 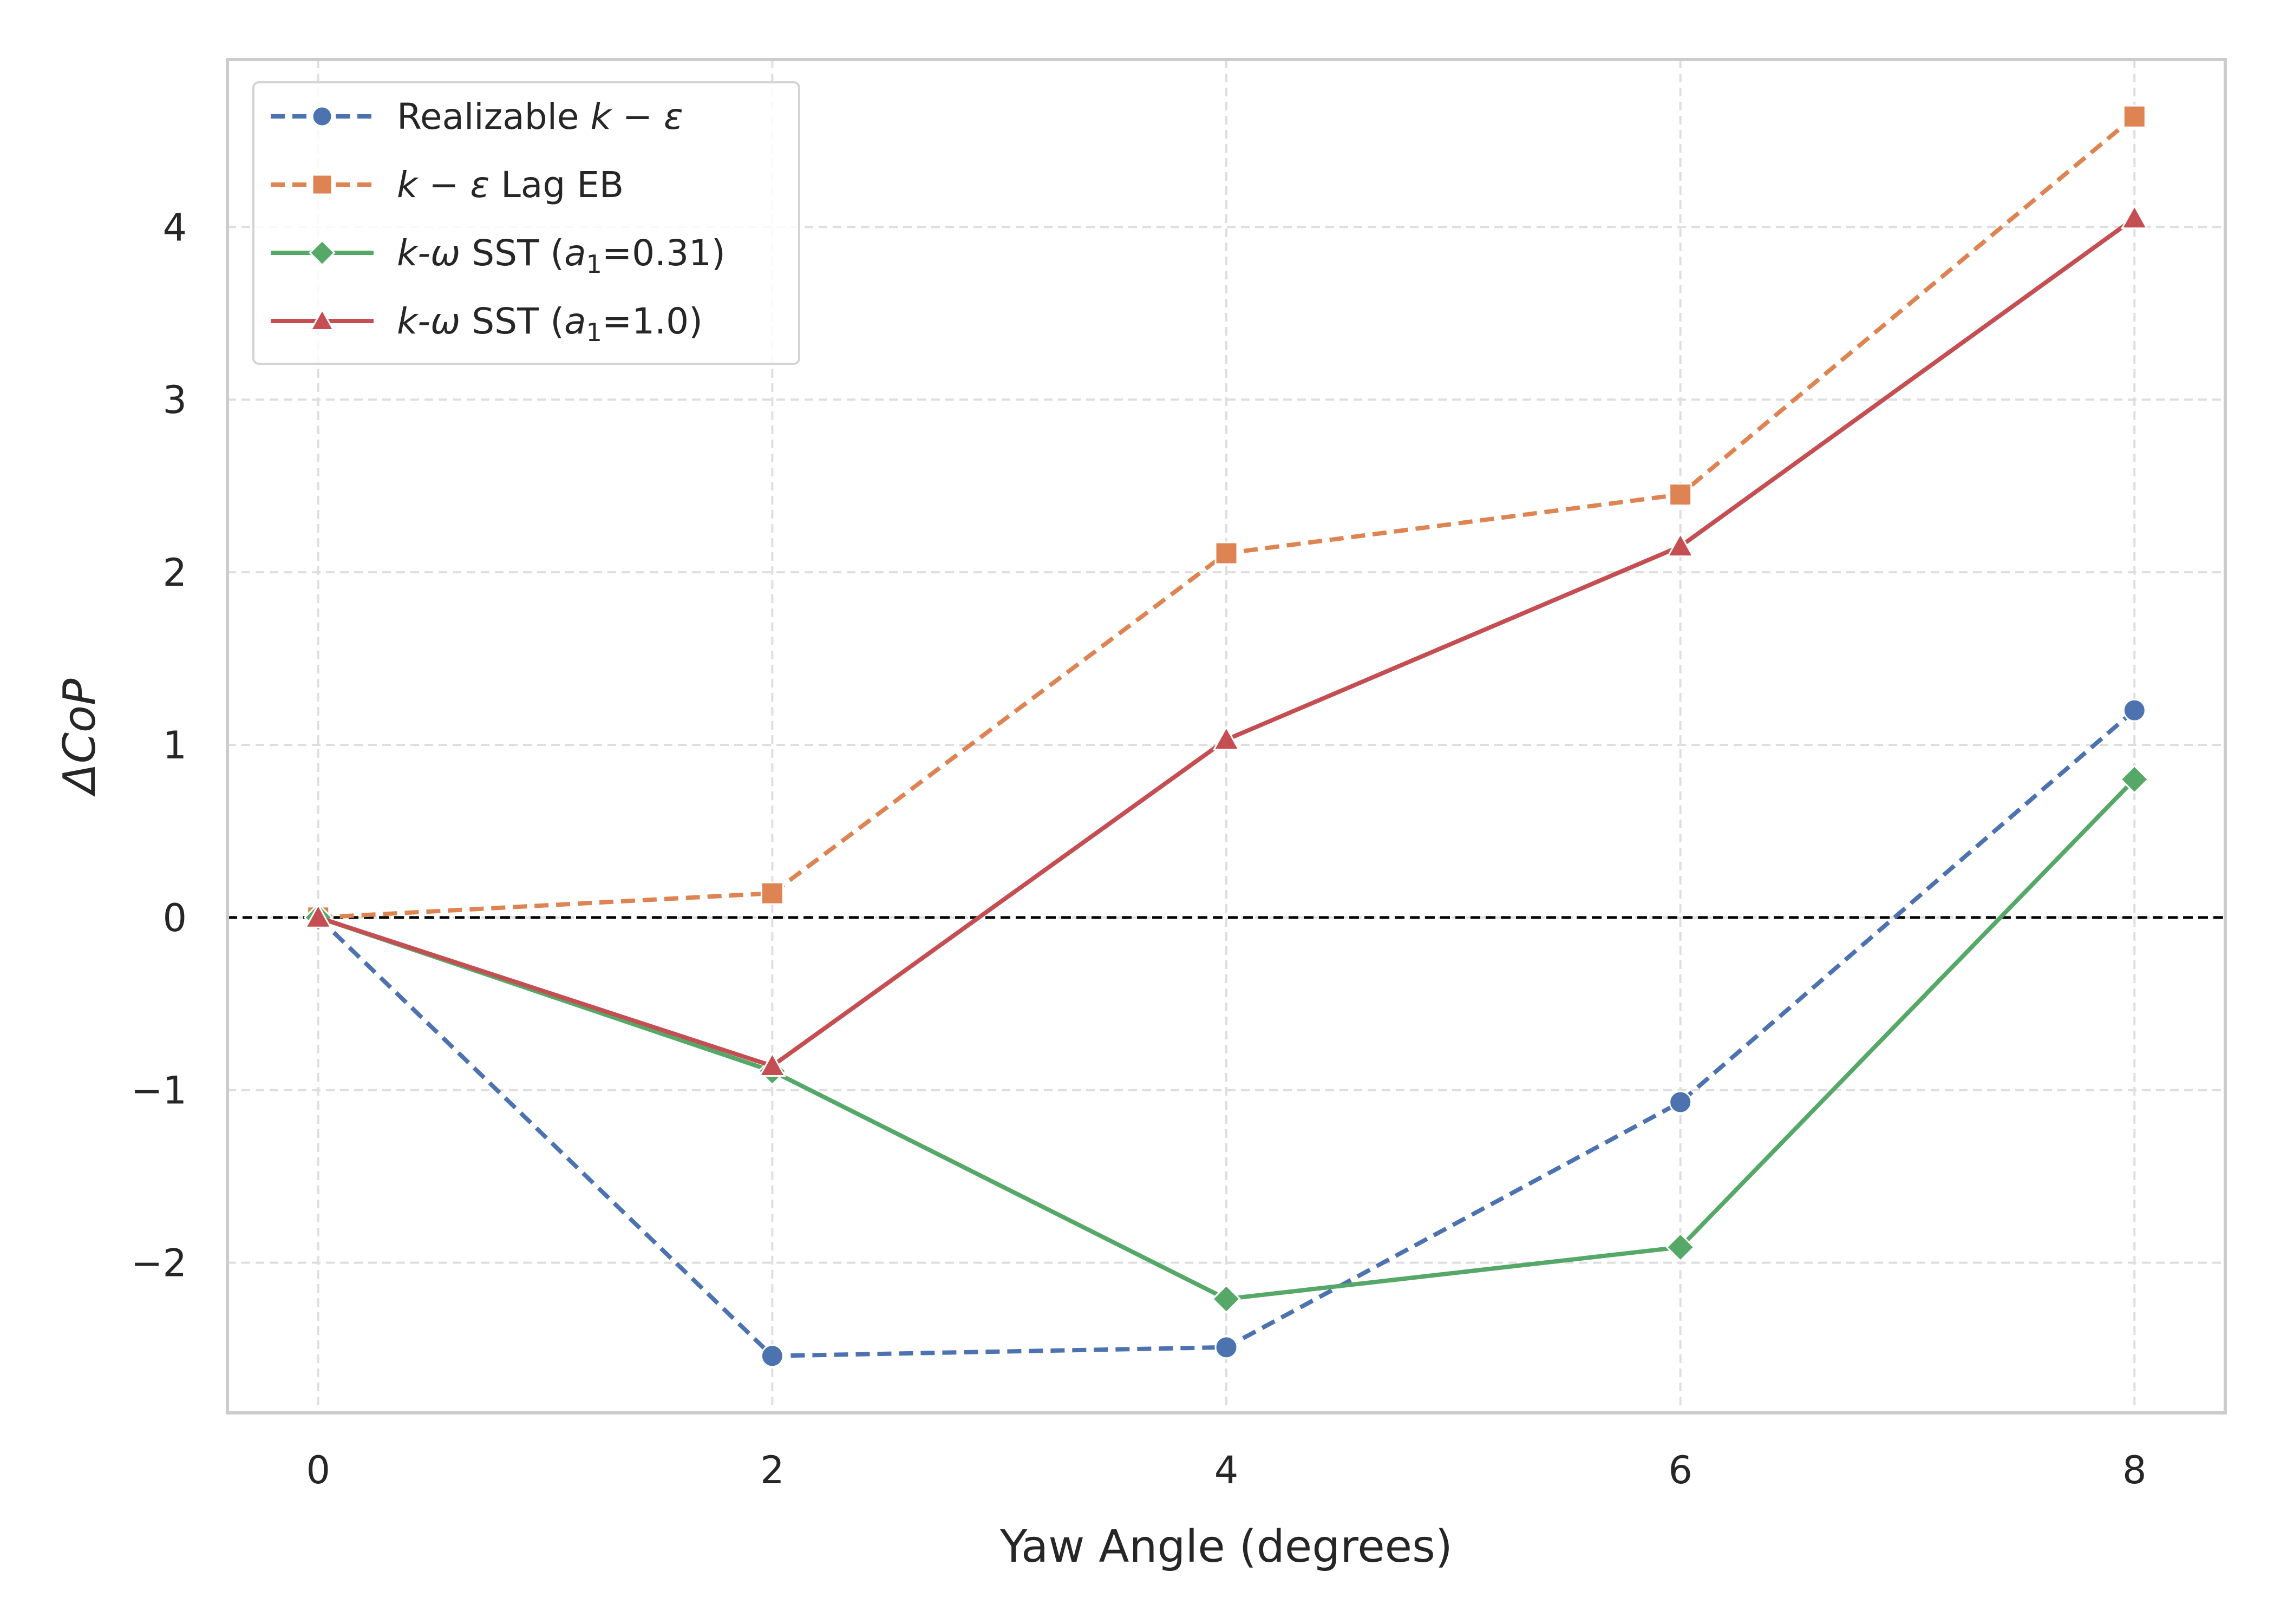 I want to click on legend-box, so click(x=526, y=223).